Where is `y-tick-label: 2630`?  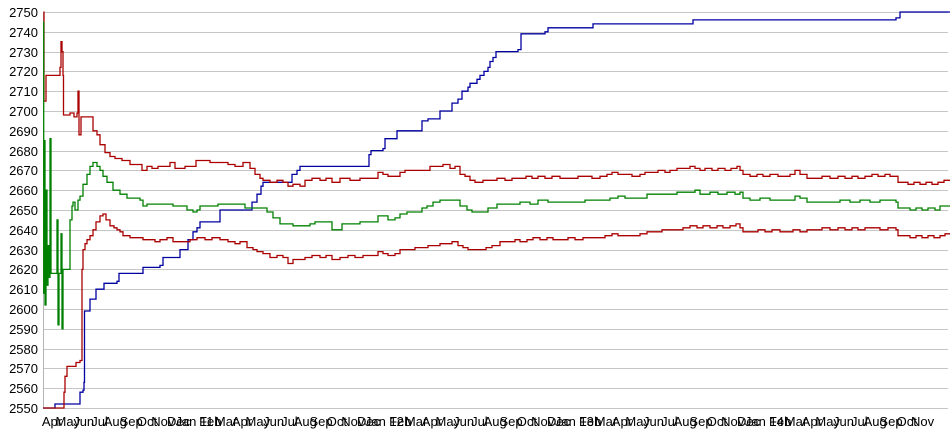
y-tick-label: 2630 is located at coordinates (23, 250).